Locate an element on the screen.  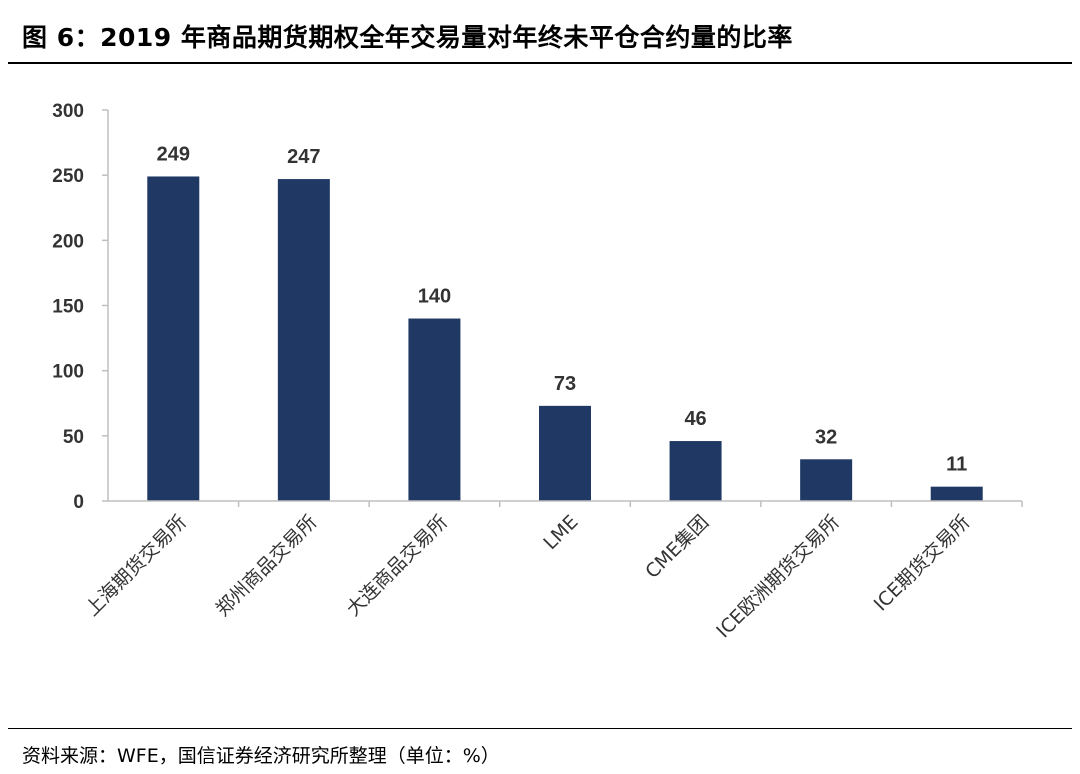
y-tick-label: 300 is located at coordinates (68, 111).